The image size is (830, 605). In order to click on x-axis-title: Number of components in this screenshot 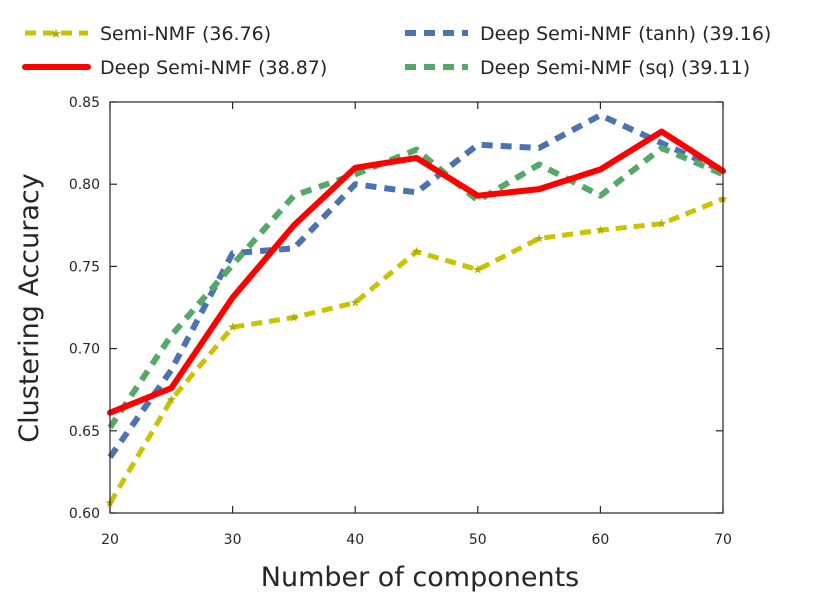, I will do `click(420, 577)`.